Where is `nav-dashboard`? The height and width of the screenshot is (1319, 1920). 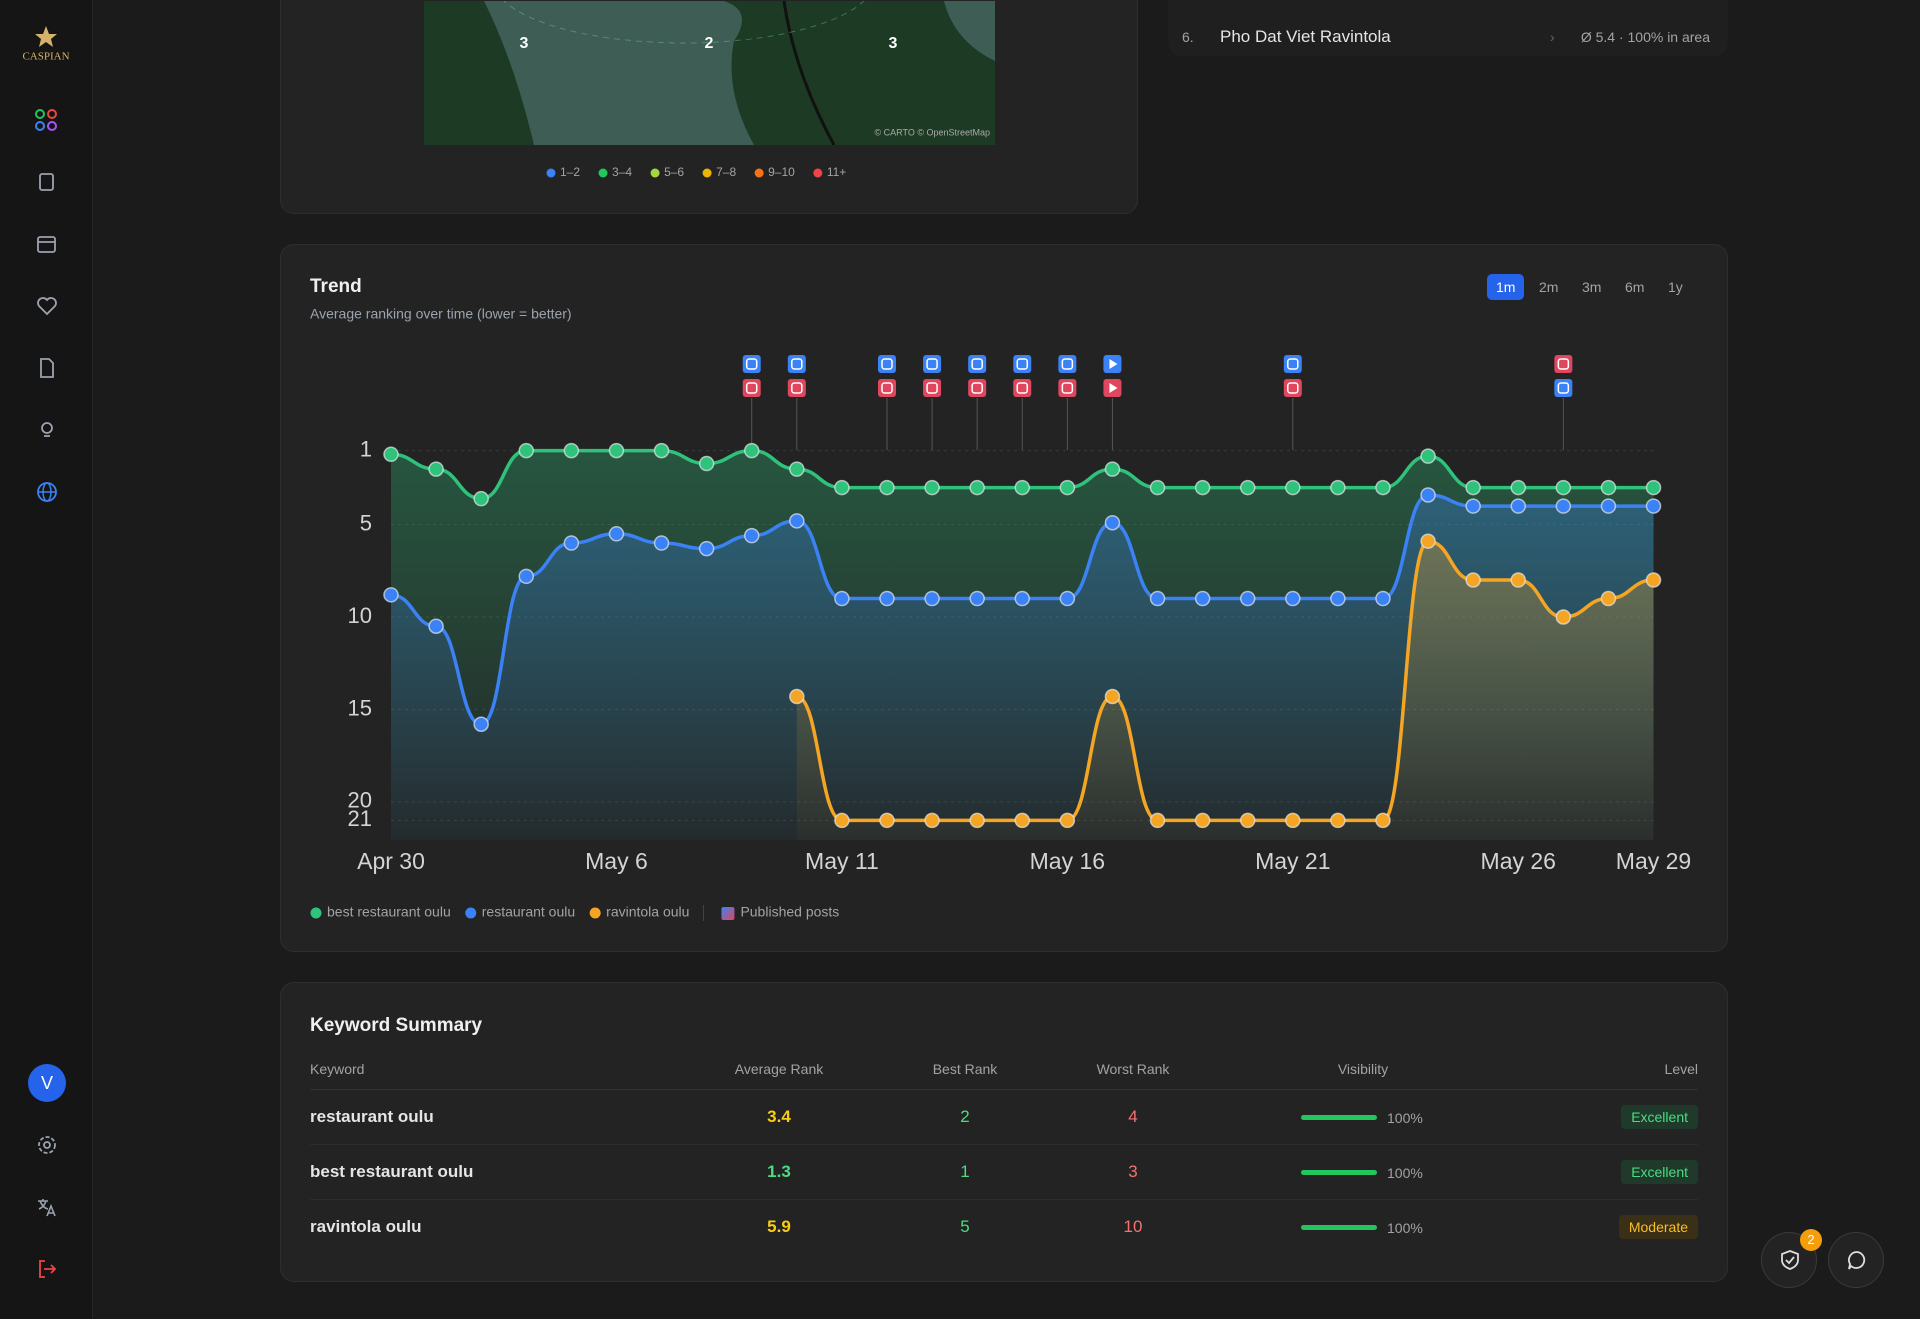
nav-dashboard is located at coordinates (46, 120).